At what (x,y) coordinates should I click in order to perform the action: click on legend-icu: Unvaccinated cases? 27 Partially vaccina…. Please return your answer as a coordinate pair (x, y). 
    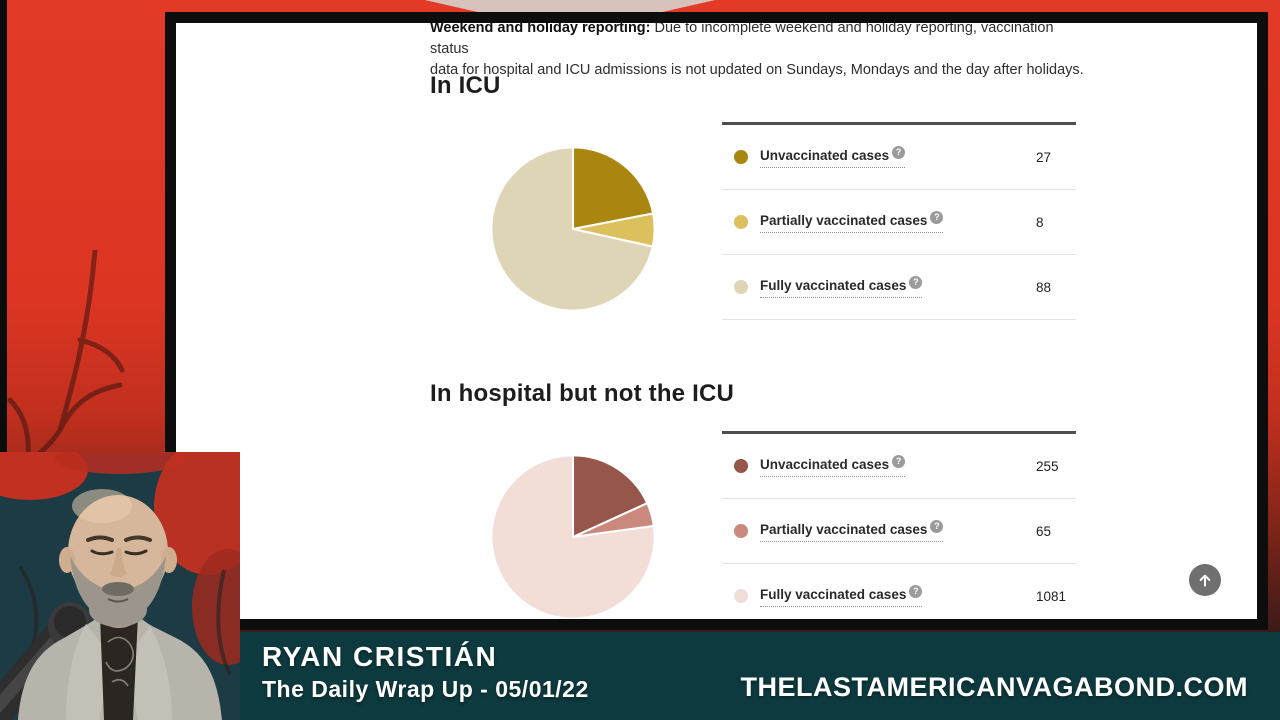
    Looking at the image, I should click on (899, 221).